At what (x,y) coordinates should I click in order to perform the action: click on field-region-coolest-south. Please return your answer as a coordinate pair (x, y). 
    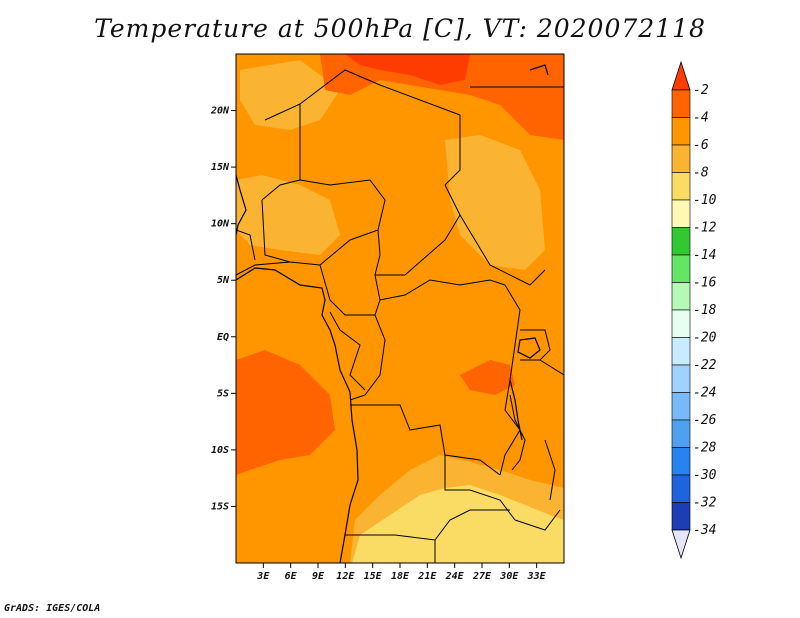
    Looking at the image, I should click on (458, 524).